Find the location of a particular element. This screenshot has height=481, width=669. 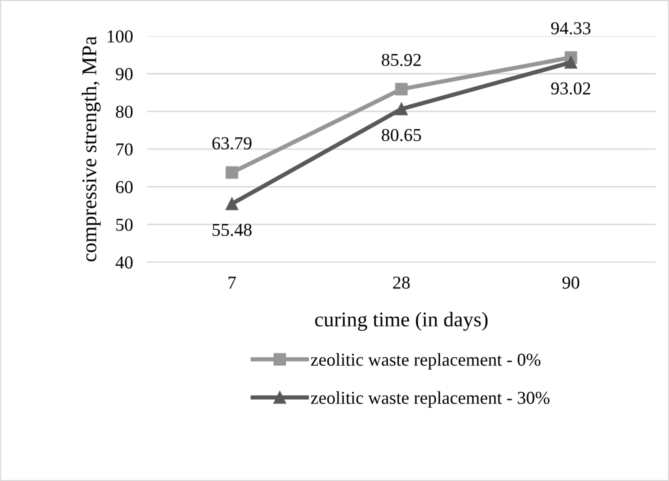

x-tick-label: 28 is located at coordinates (401, 282).